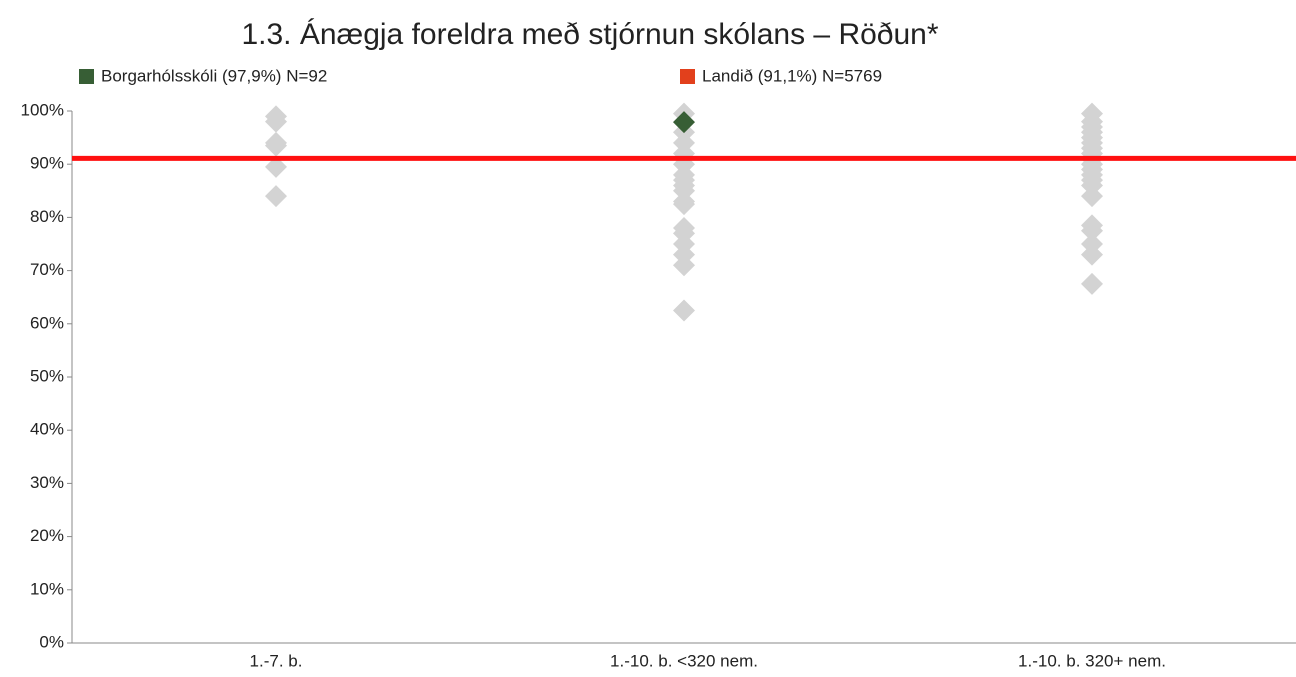 The height and width of the screenshot is (677, 1296). What do you see at coordinates (47, 482) in the screenshot?
I see `y-tick-label: 30%` at bounding box center [47, 482].